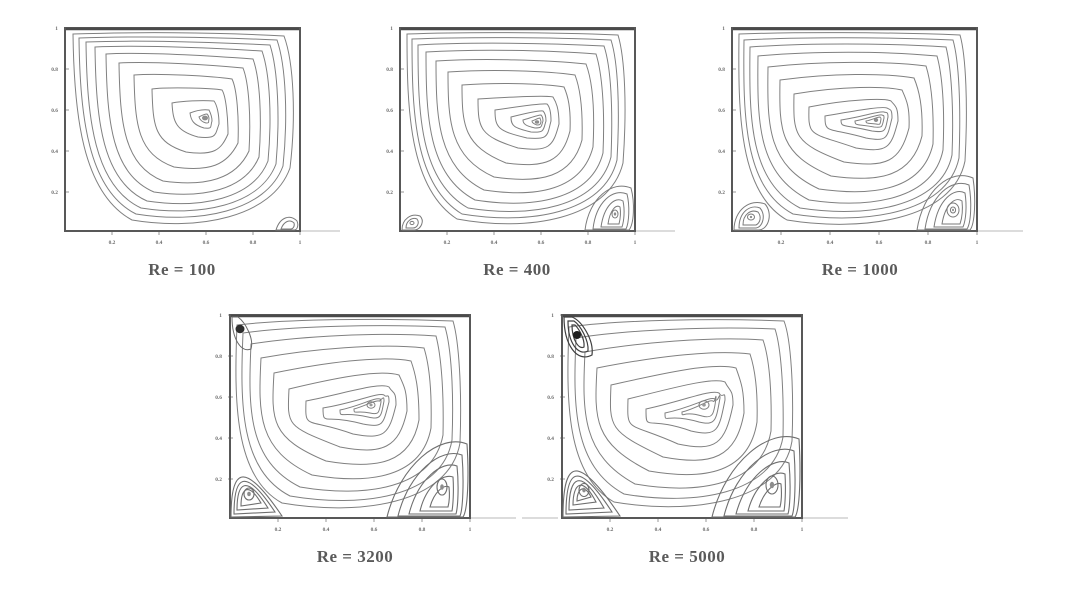 This screenshot has height=601, width=1066. I want to click on panel-re-1000: 1 0.8 0.6 0.4 0.2 0.2 0.4 0.6 0.8 1, so click(860, 148).